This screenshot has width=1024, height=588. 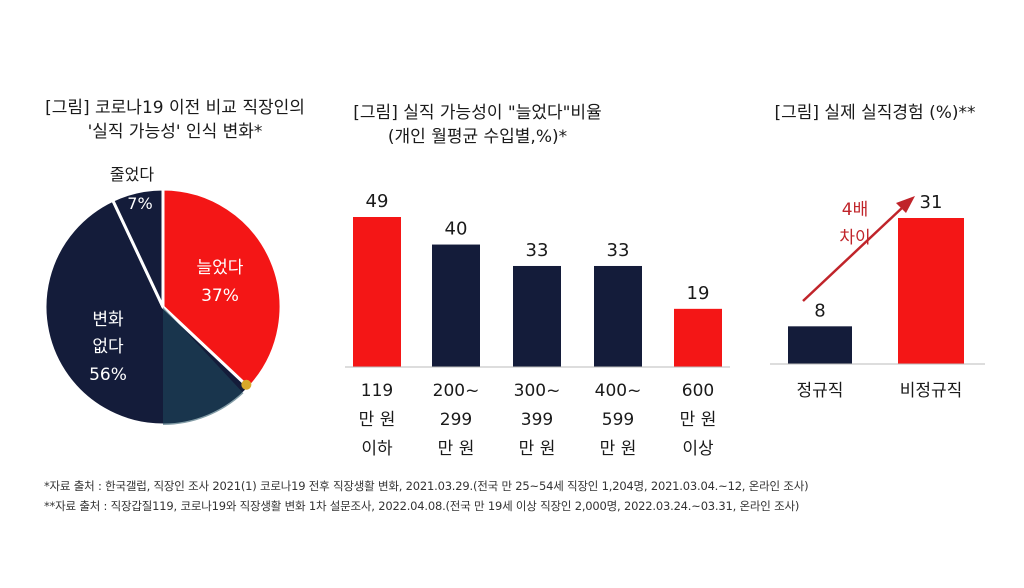 I want to click on pie-value-nochange: 56%, so click(x=108, y=375).